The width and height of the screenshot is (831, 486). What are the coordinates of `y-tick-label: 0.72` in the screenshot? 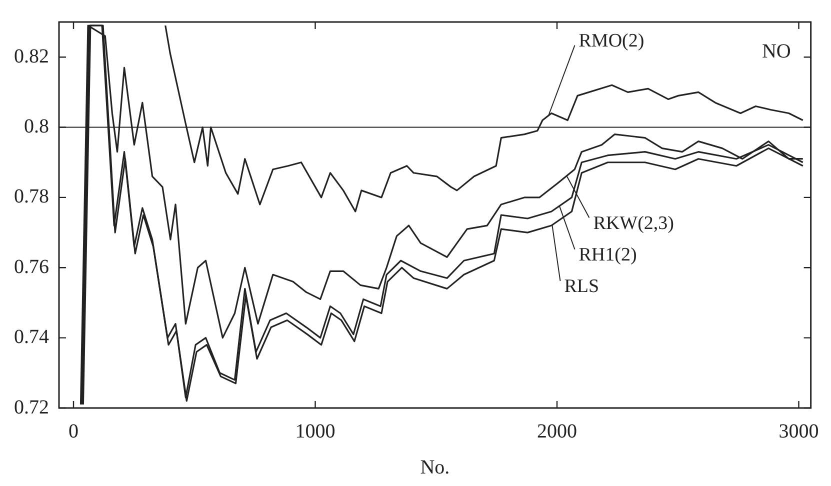 It's located at (31, 407).